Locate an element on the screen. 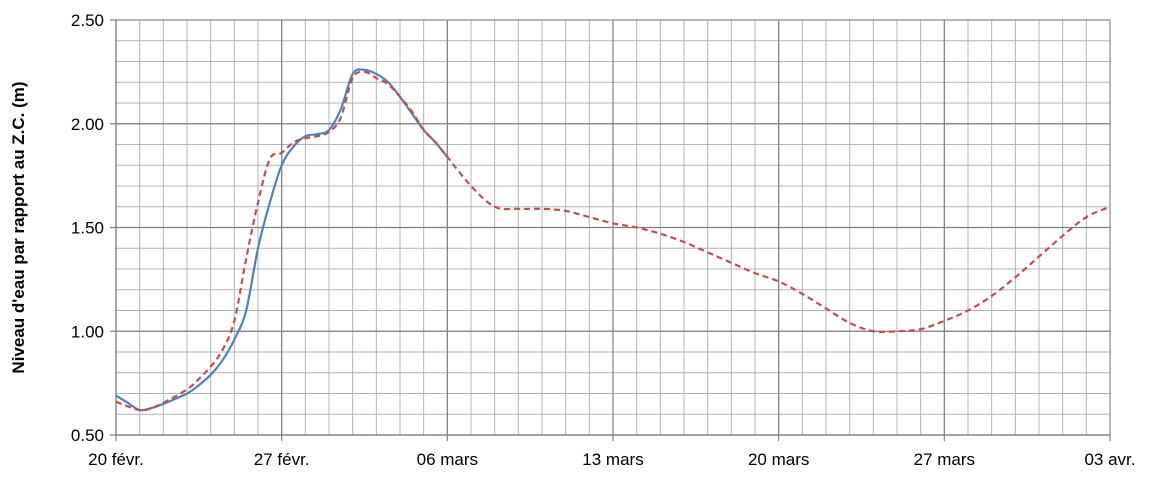 This screenshot has height=483, width=1149. x-tick-label: 06 mars is located at coordinates (447, 459).